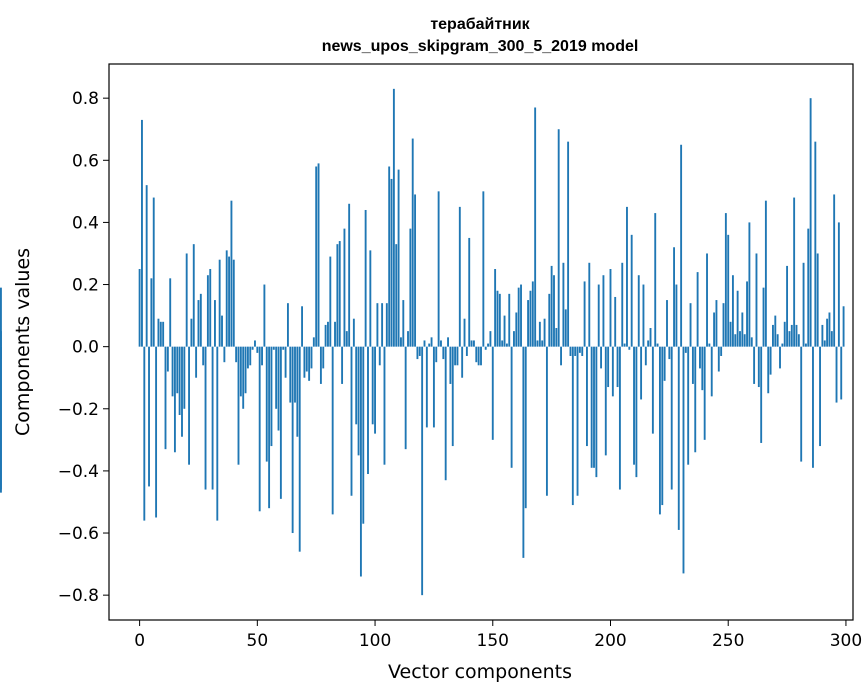  Describe the element at coordinates (78, 534) in the screenshot. I see `y-tick-label: −0.6` at that location.